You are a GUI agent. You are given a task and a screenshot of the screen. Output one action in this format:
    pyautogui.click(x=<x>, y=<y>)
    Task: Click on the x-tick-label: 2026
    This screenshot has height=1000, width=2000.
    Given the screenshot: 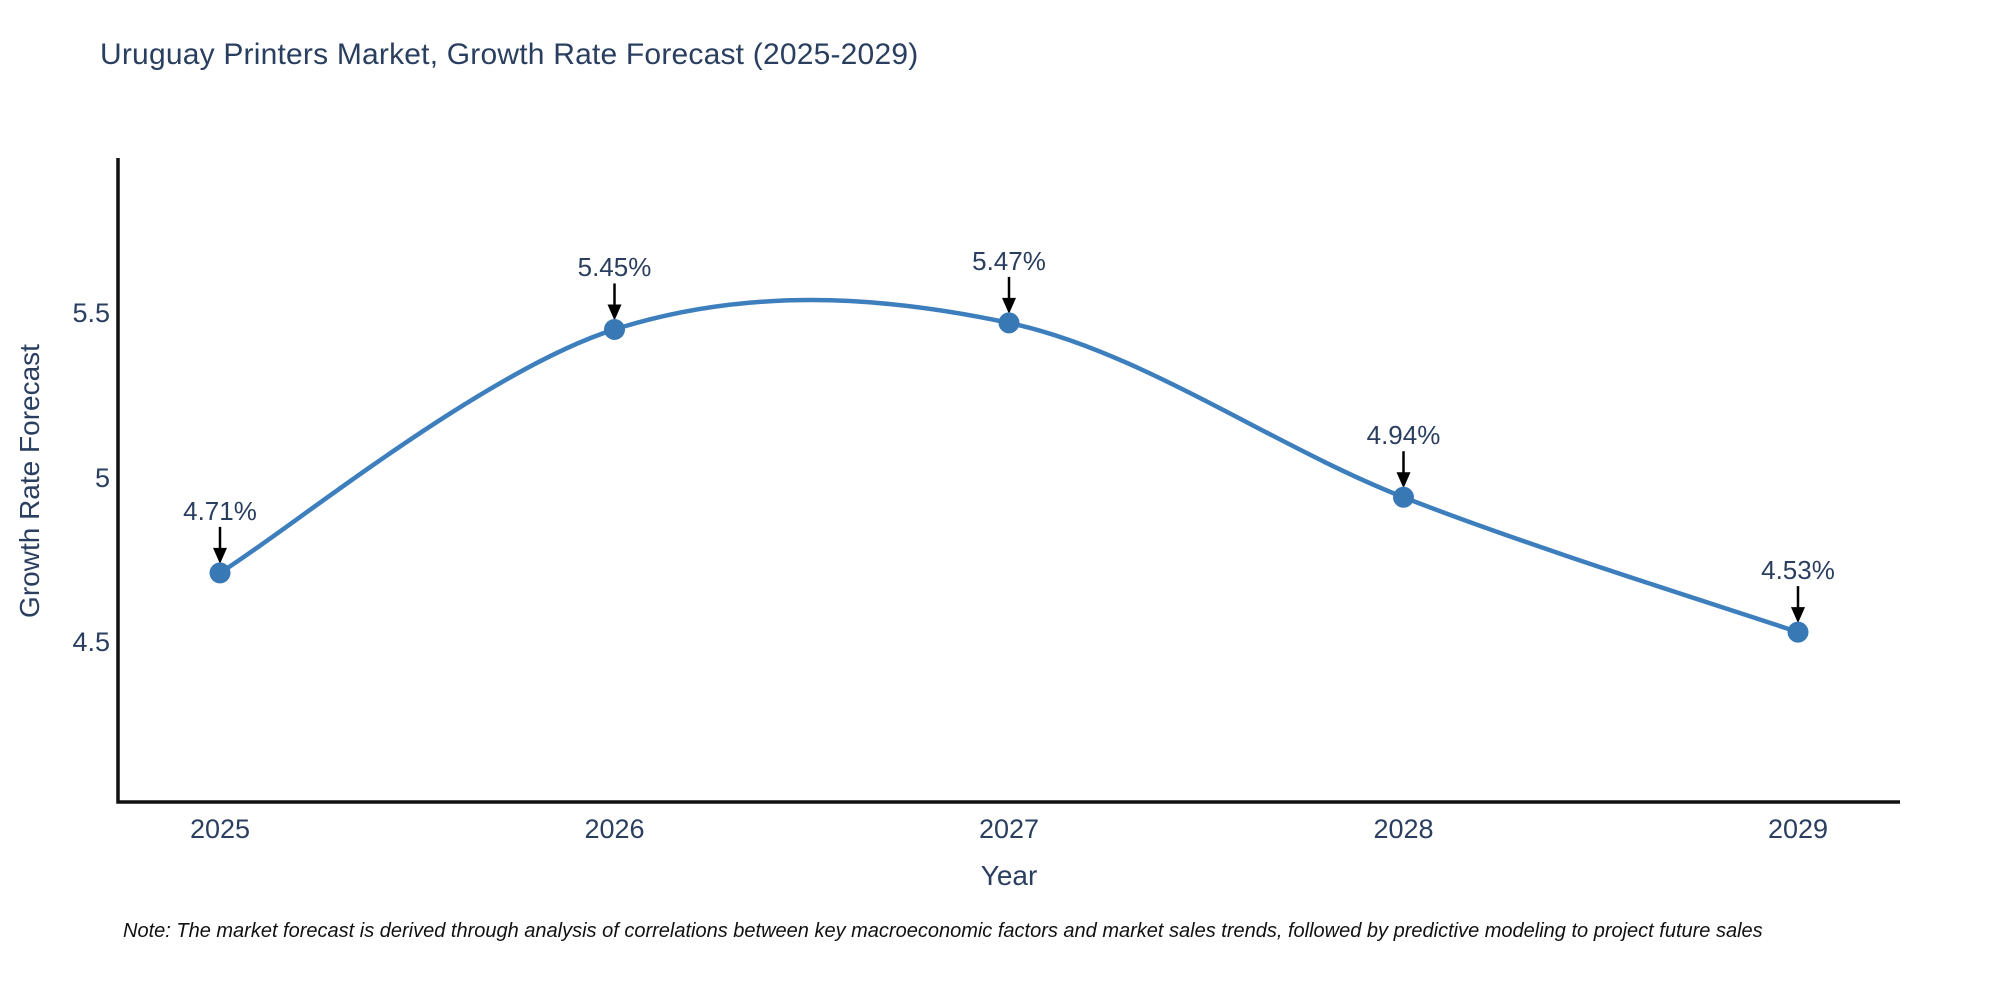 What is the action you would take?
    pyautogui.click(x=614, y=829)
    